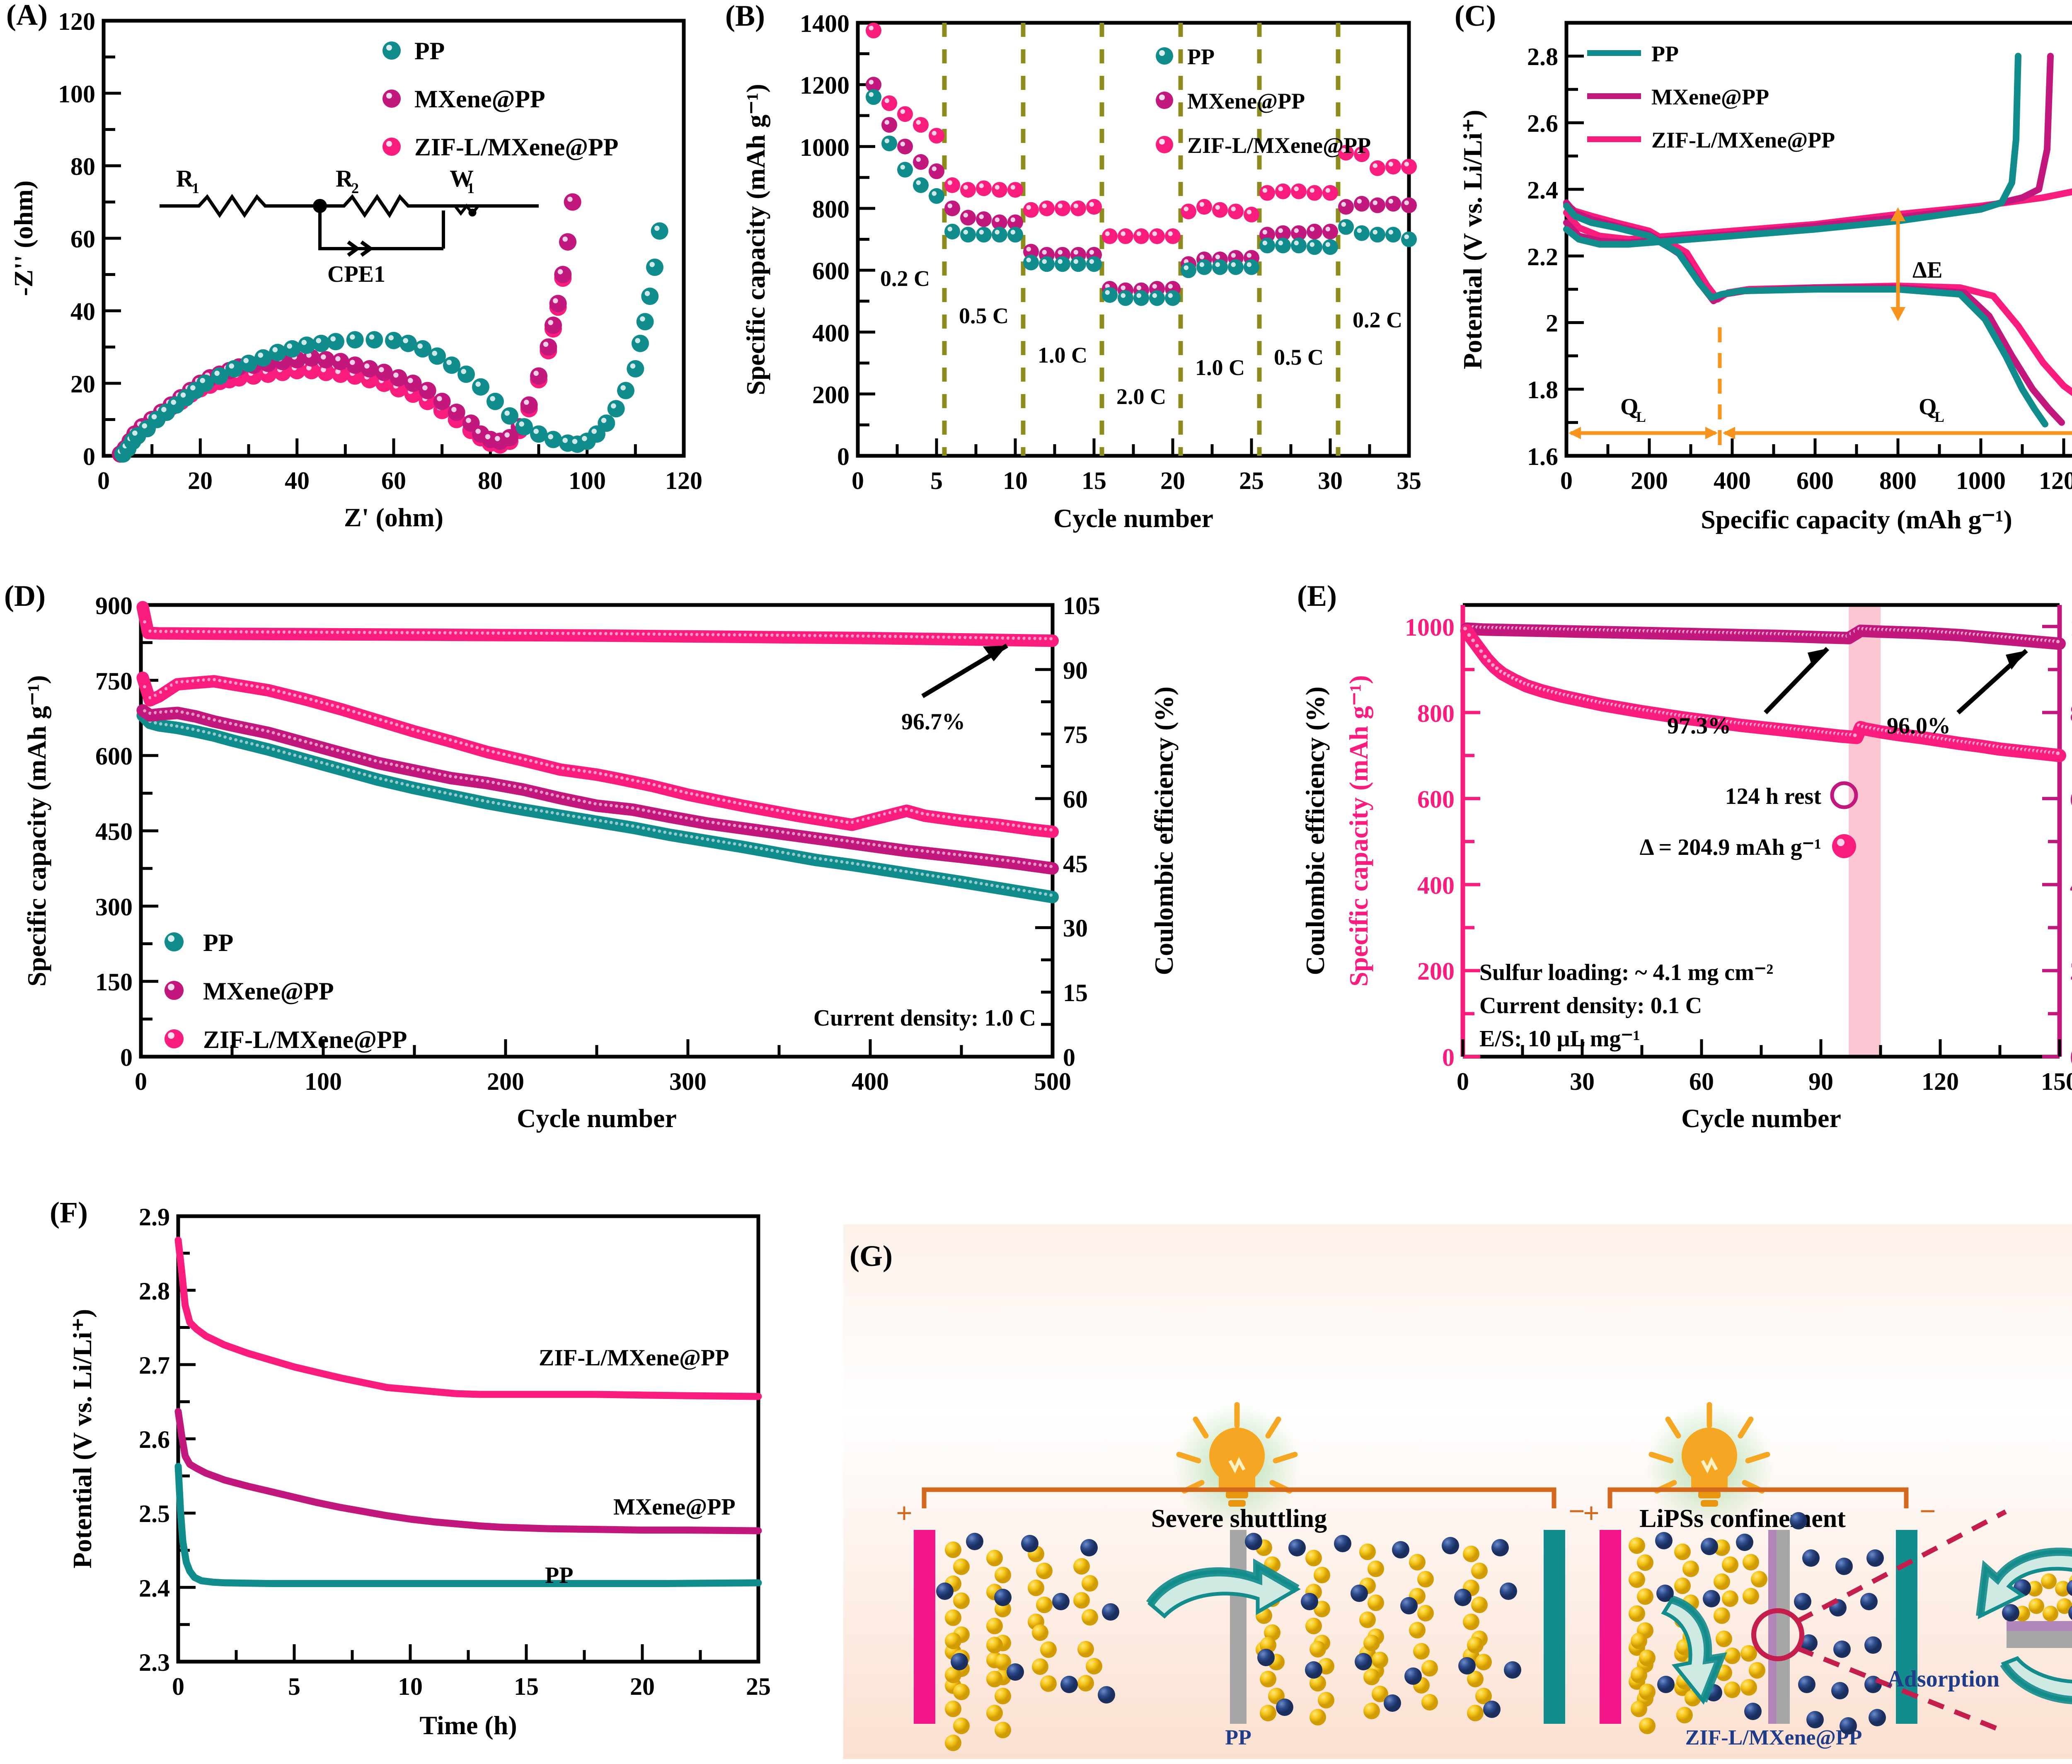  I want to click on panel-c-xtick-200: 200, so click(1649, 480).